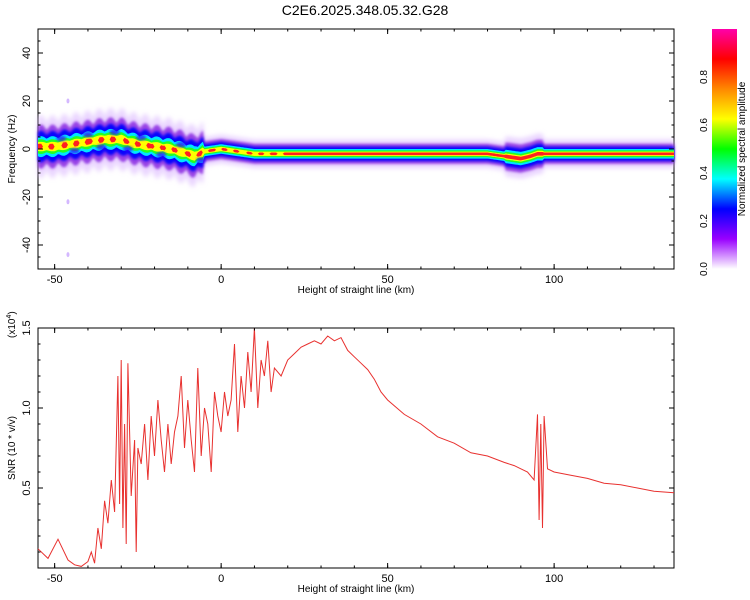 This screenshot has width=750, height=600. What do you see at coordinates (9, 317) in the screenshot?
I see `y-scale-exponent: 4` at bounding box center [9, 317].